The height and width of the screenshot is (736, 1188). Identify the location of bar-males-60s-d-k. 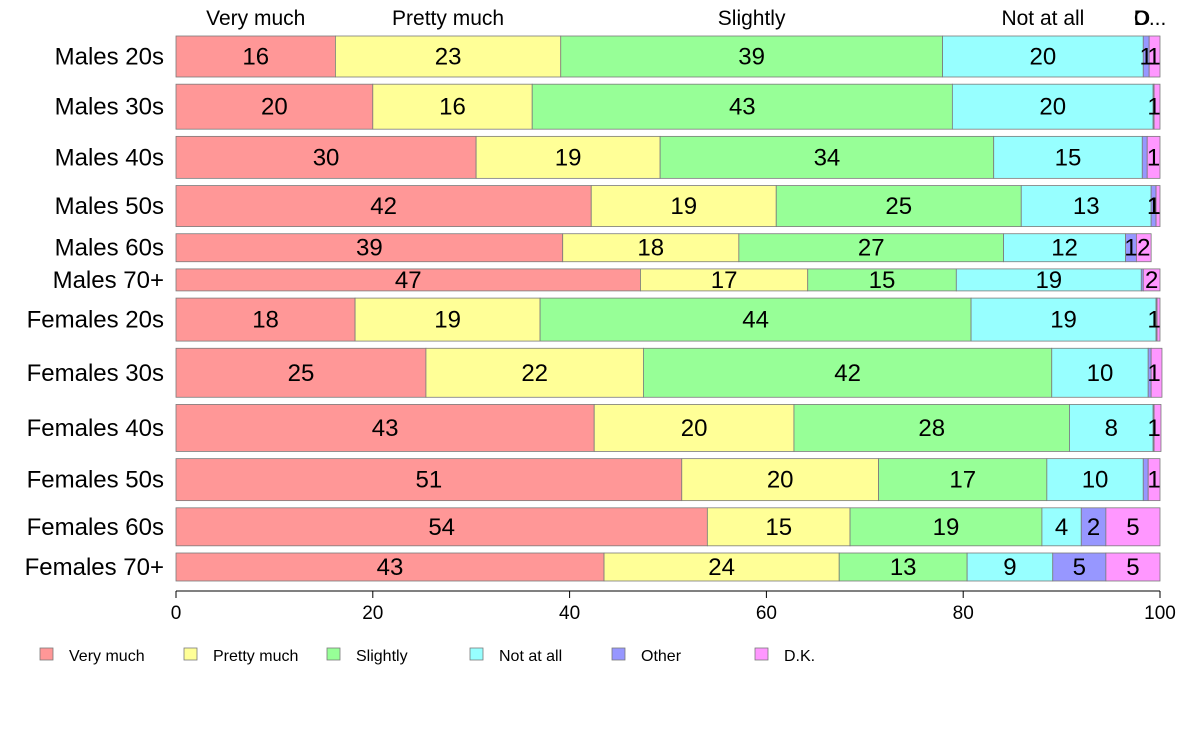
(1143, 248).